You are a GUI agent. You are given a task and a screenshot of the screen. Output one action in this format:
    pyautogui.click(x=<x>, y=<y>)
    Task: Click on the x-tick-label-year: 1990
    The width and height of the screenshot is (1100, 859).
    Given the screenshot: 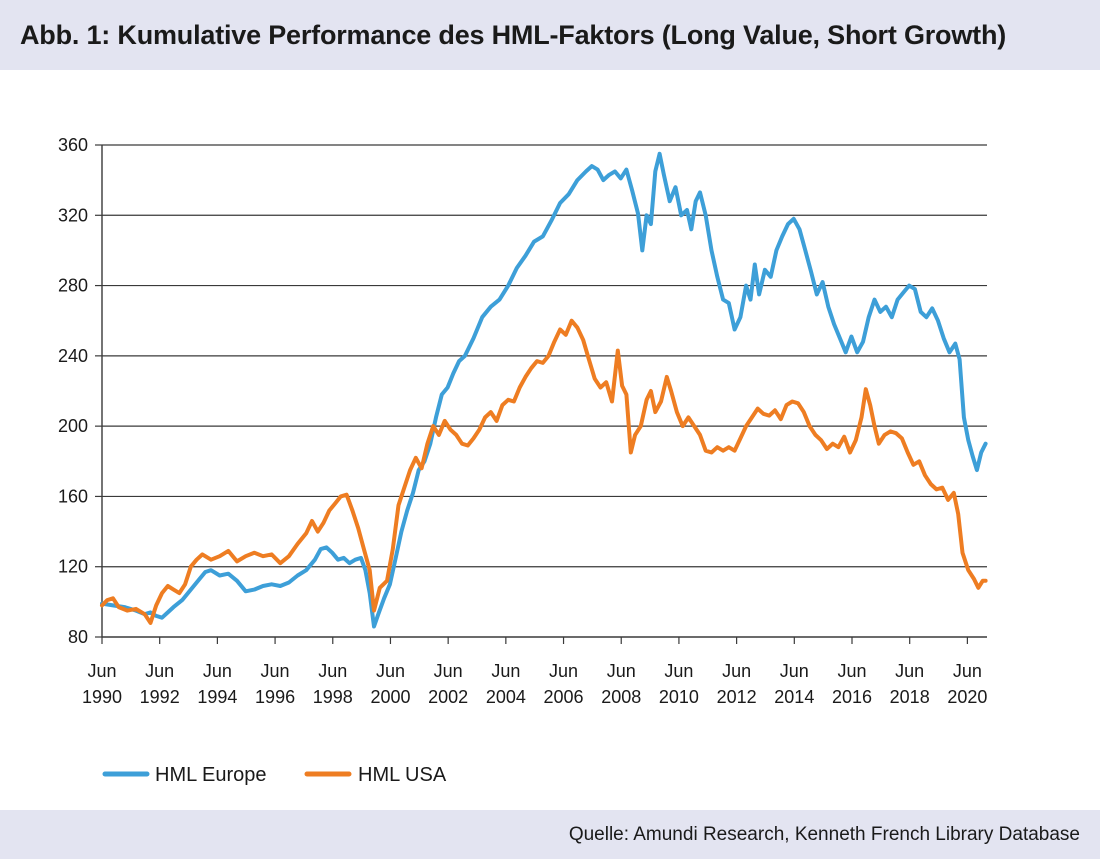 What is the action you would take?
    pyautogui.click(x=102, y=697)
    